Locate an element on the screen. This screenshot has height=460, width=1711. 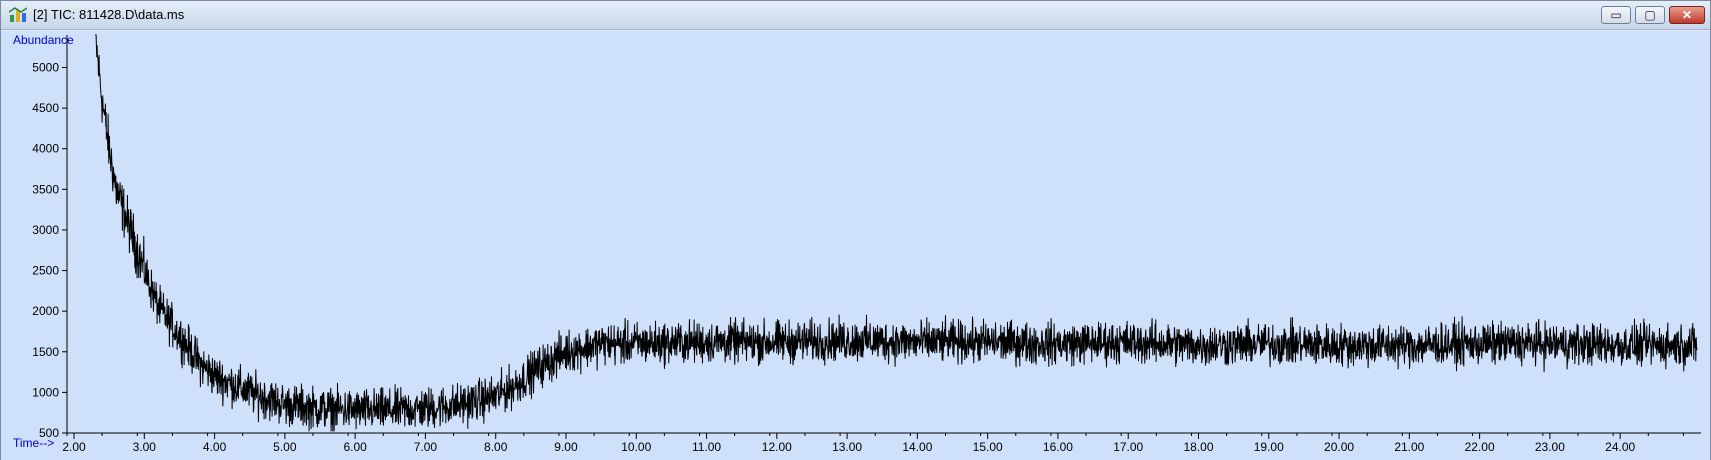
y-tick-label: 4500 is located at coordinates (45, 108).